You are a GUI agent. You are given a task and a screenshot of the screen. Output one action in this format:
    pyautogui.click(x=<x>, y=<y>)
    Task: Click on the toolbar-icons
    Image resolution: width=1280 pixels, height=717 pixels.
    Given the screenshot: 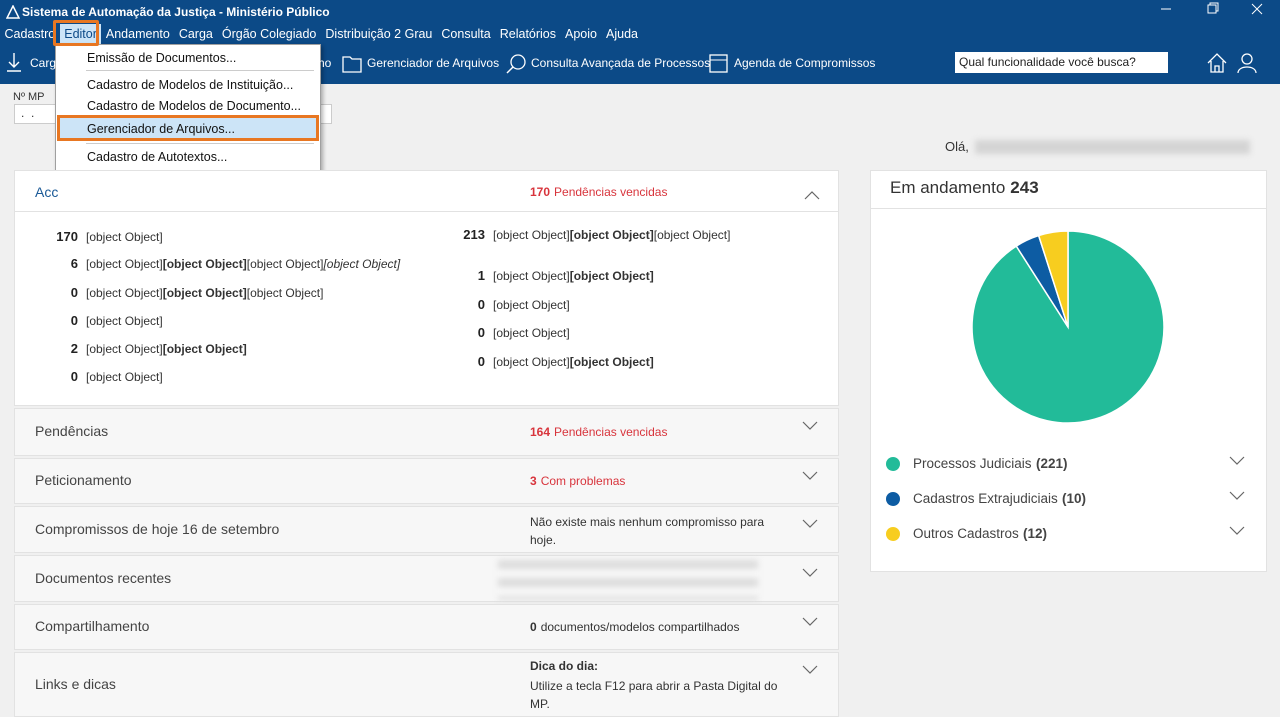 What is the action you would take?
    pyautogui.click(x=367, y=63)
    